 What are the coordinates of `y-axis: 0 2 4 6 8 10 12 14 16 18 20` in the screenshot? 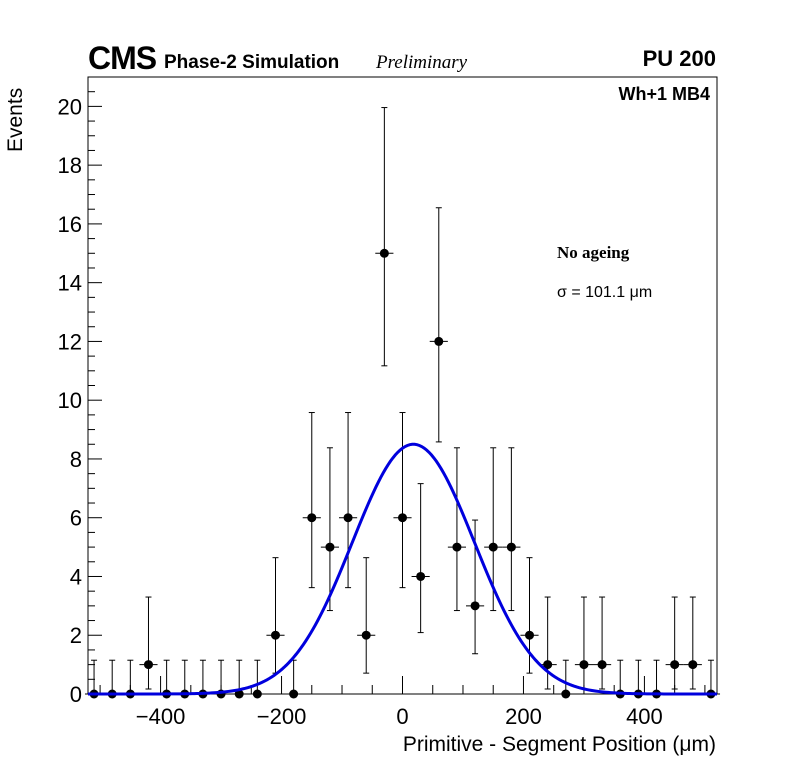 It's located at (80, 391).